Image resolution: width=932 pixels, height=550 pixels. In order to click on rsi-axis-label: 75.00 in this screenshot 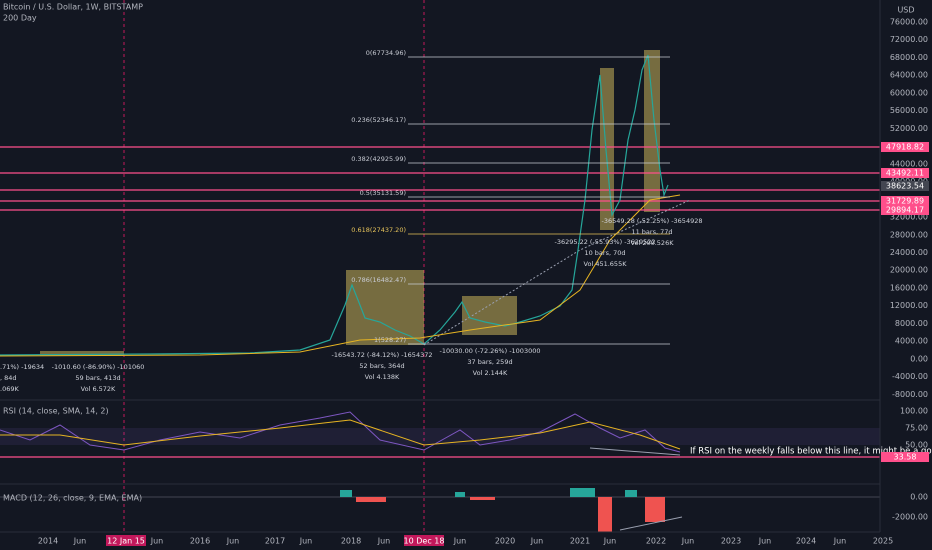, I will do `click(916, 428)`.